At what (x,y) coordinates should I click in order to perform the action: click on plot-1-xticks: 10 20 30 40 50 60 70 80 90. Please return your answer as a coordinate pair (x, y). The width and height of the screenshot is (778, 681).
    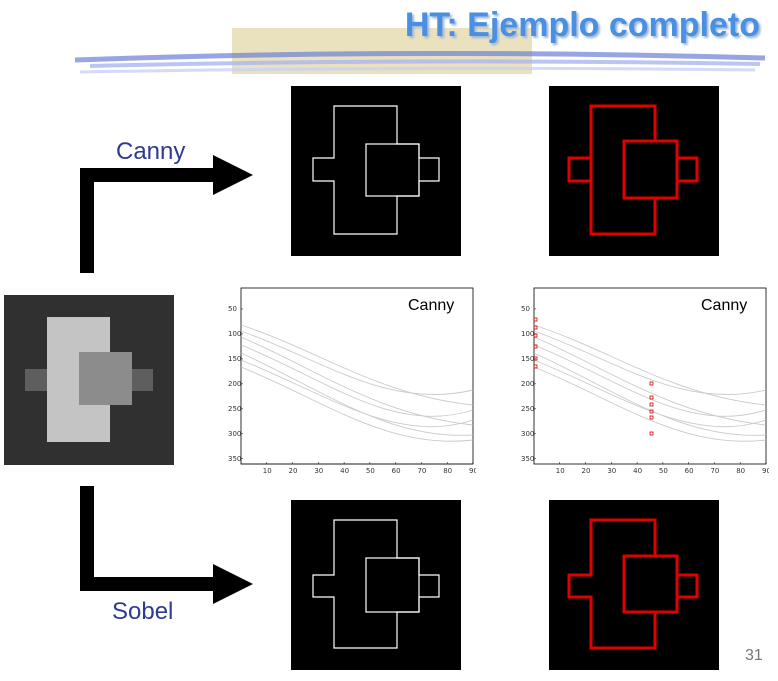
    Looking at the image, I should click on (369, 468).